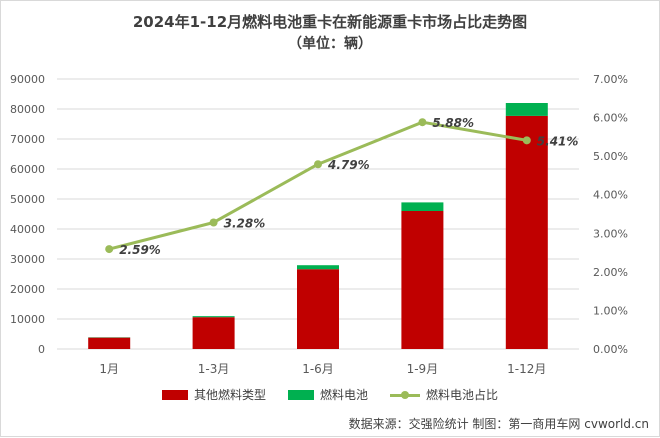  I want to click on legend-item-share: 燃料电池占比, so click(444, 394).